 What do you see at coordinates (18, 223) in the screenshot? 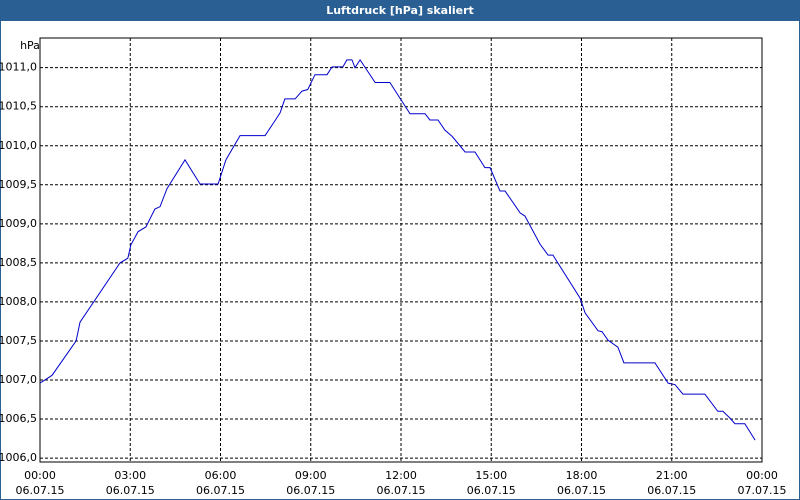
I see `y-tick-label: 1009,0` at bounding box center [18, 223].